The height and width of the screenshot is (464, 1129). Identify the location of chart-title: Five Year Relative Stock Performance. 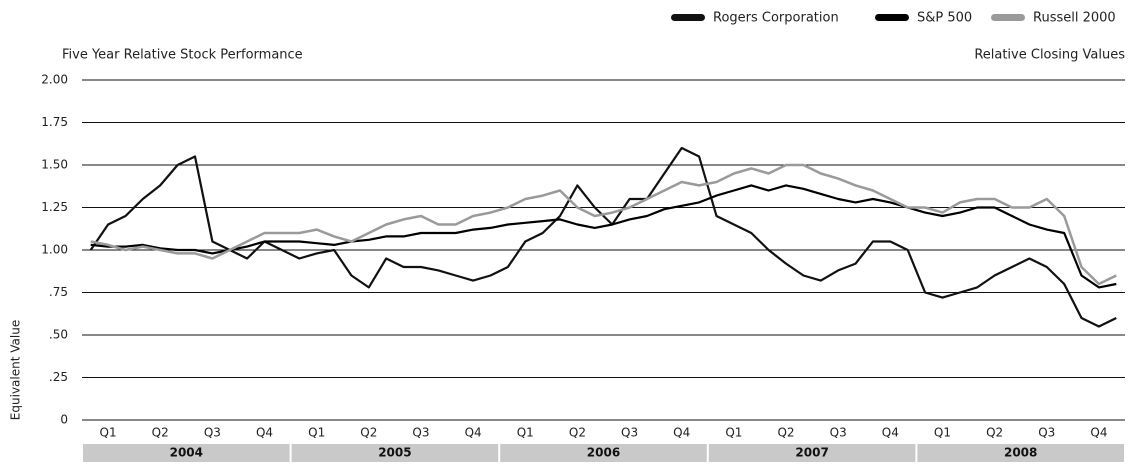
(182, 55).